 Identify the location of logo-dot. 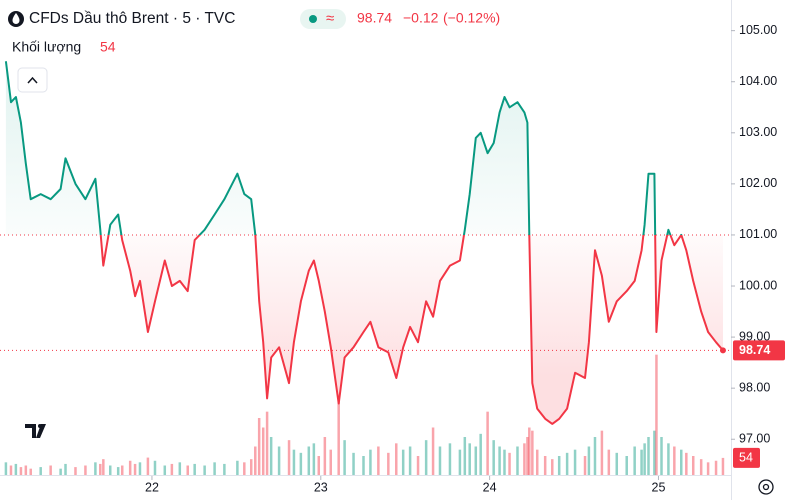
(40, 426).